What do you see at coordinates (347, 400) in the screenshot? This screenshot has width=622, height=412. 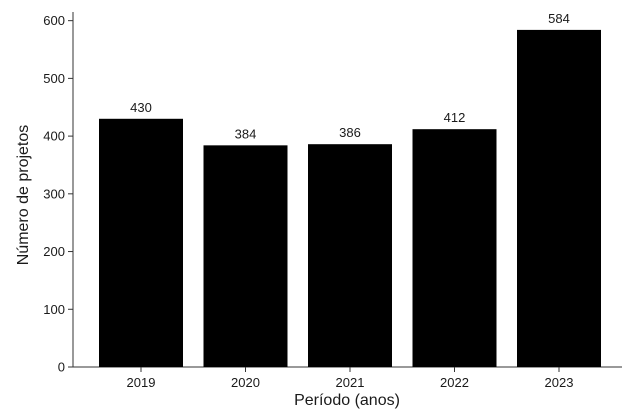 I see `x-axis-label: Período (anos)` at bounding box center [347, 400].